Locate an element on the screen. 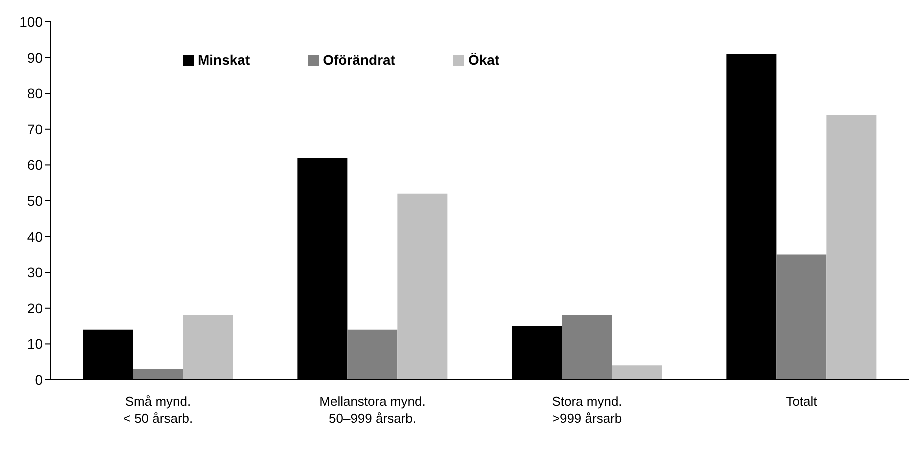 Image resolution: width=911 pixels, height=452 pixels. legend-label: Ökat is located at coordinates (484, 60).